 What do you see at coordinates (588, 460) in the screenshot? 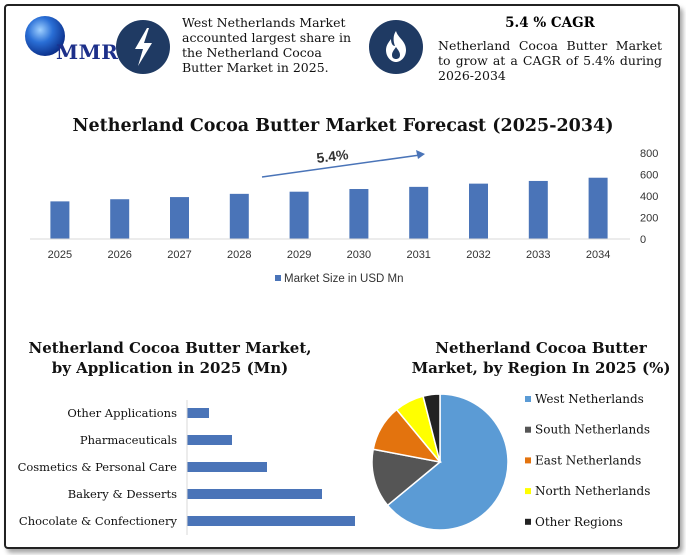
I see `pie-legend-label: East Netherlands` at bounding box center [588, 460].